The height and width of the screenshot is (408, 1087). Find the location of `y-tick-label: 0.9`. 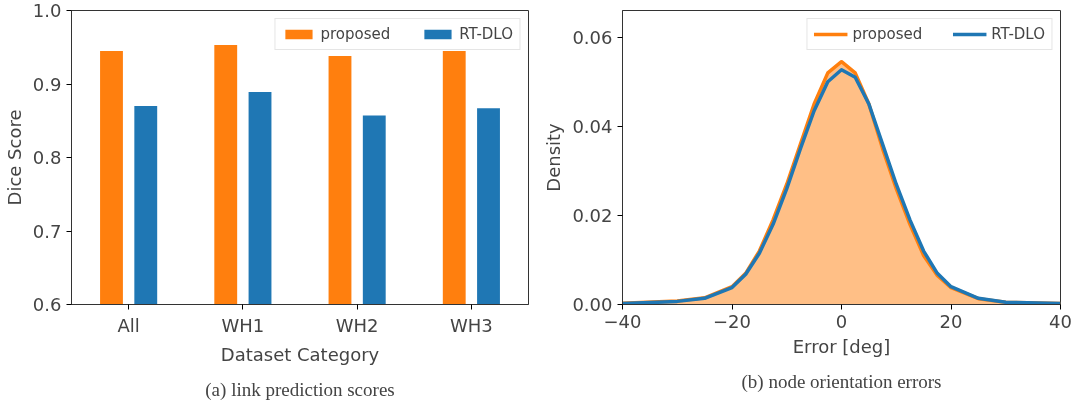

y-tick-label: 0.9 is located at coordinates (47, 84).